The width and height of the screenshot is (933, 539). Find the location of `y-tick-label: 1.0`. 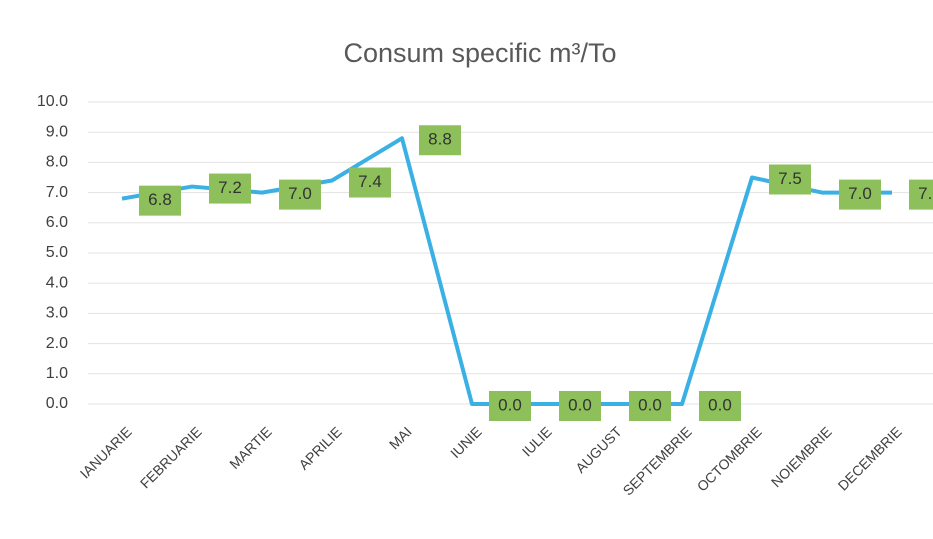

y-tick-label: 1.0 is located at coordinates (57, 373).